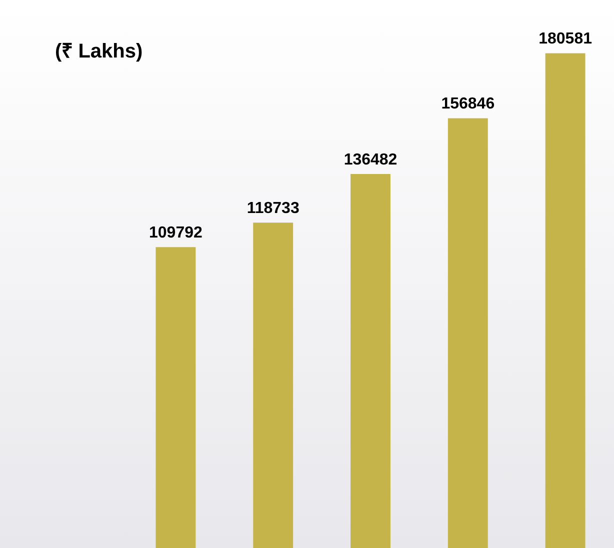 The height and width of the screenshot is (548, 614). I want to click on data-label: 180581, so click(565, 39).